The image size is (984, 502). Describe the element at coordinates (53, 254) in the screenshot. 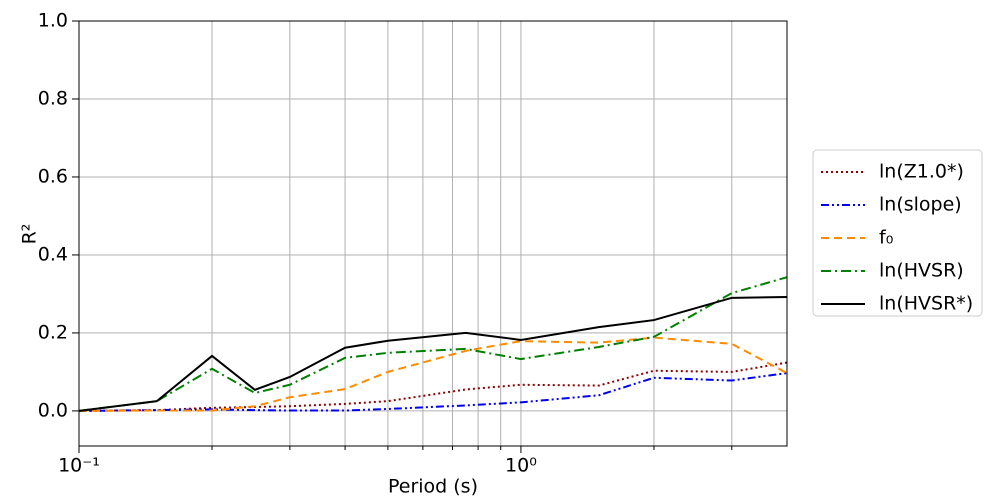

I see `y-tick-label: 0.4` at that location.